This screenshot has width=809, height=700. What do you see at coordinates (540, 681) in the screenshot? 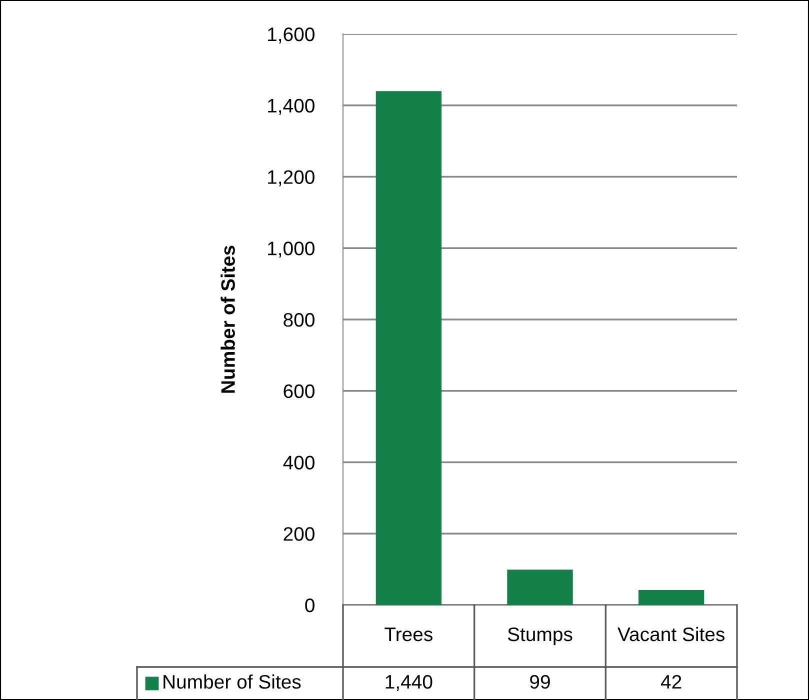
I see `text: 99` at bounding box center [540, 681].